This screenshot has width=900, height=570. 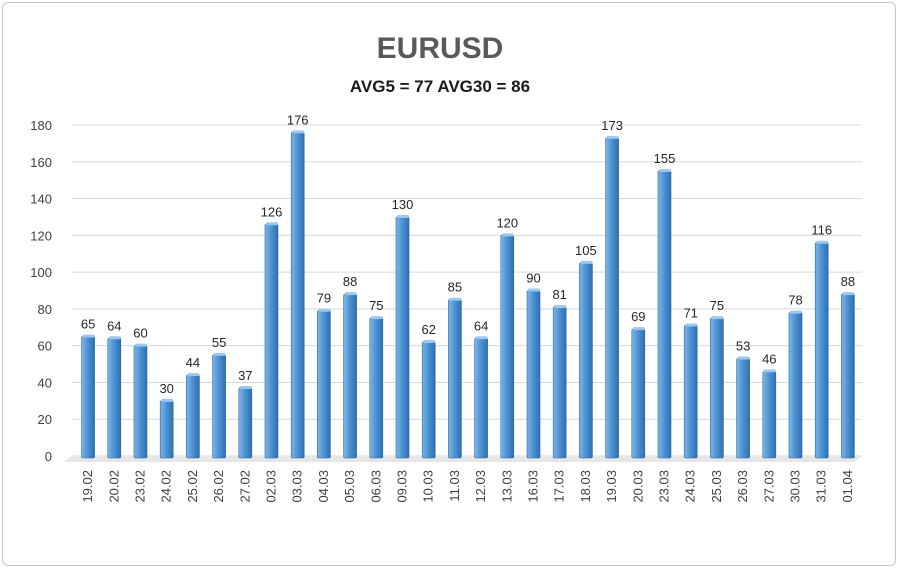 What do you see at coordinates (349, 486) in the screenshot?
I see `x-tick-label: 05.03` at bounding box center [349, 486].